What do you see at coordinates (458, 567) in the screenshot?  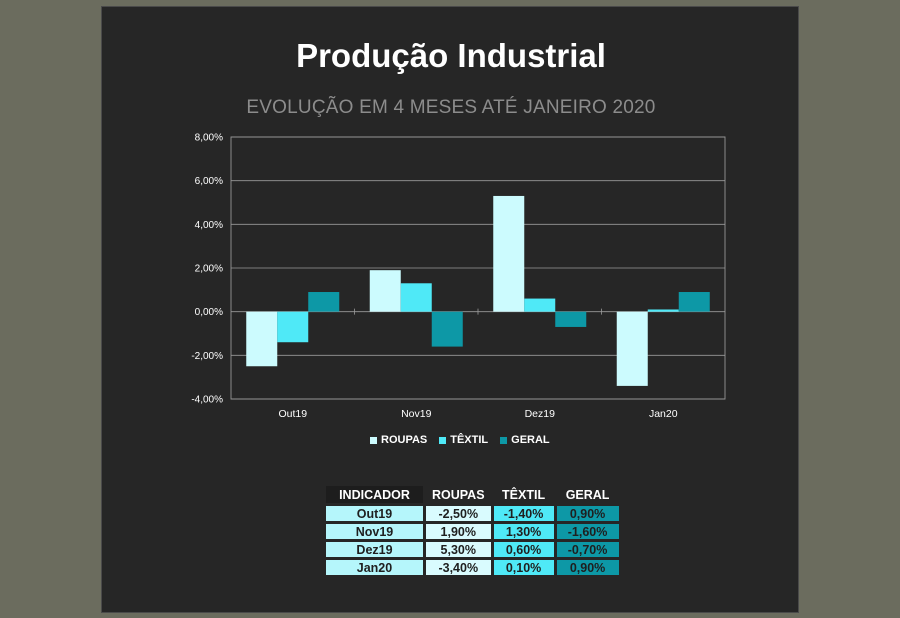 I see `cell-roupas: -3,40%` at bounding box center [458, 567].